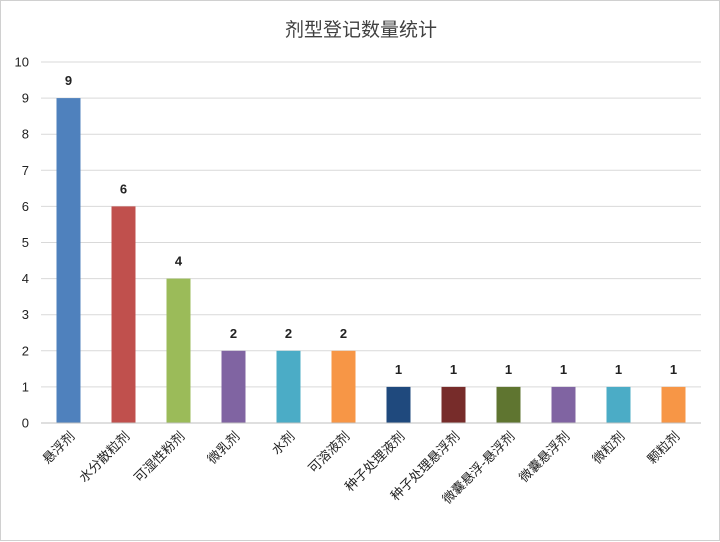 The width and height of the screenshot is (720, 542). I want to click on data-label: 4, so click(179, 261).